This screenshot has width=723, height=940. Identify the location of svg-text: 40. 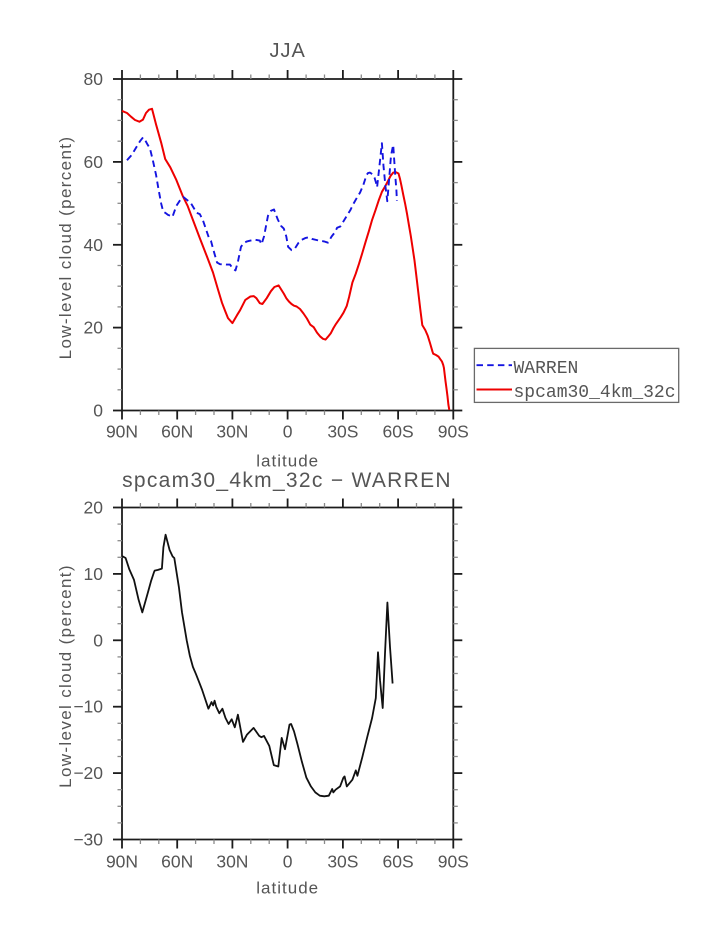
(94, 245).